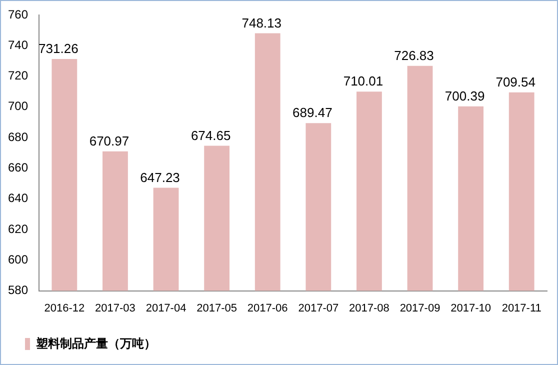 The width and height of the screenshot is (558, 365). Describe the element at coordinates (115, 308) in the screenshot. I see `x-tick-label: 2017-03` at that location.